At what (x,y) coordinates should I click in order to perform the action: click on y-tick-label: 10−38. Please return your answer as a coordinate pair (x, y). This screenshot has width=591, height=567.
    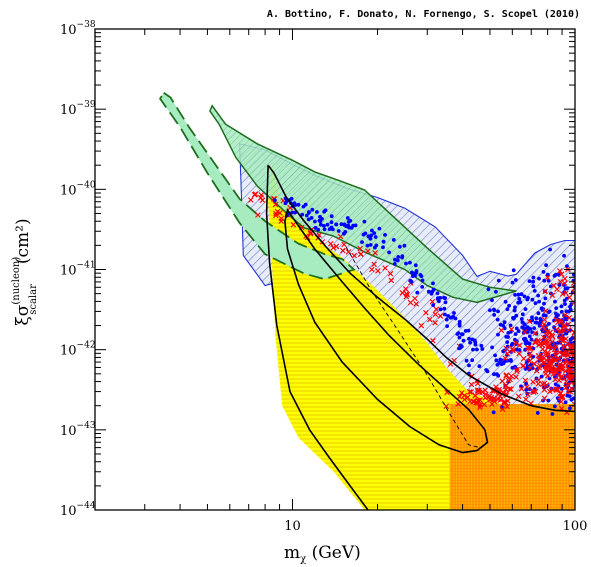
    Looking at the image, I should click on (78, 29).